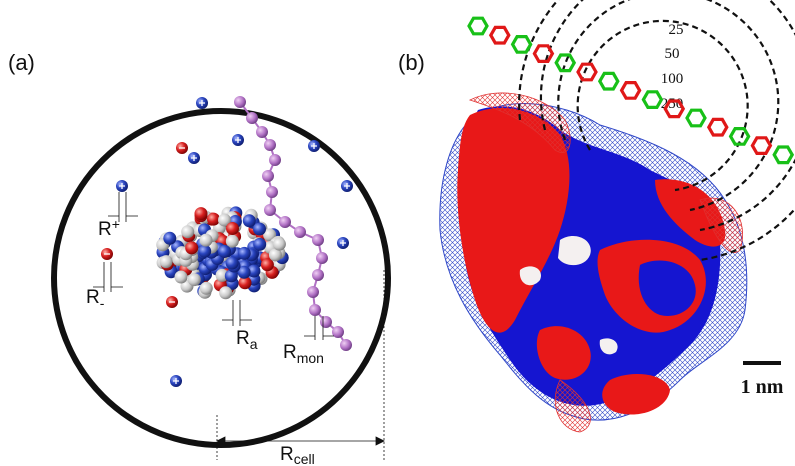 The width and height of the screenshot is (795, 466). What do you see at coordinates (762, 363) in the screenshot?
I see `scale-bar` at bounding box center [762, 363].